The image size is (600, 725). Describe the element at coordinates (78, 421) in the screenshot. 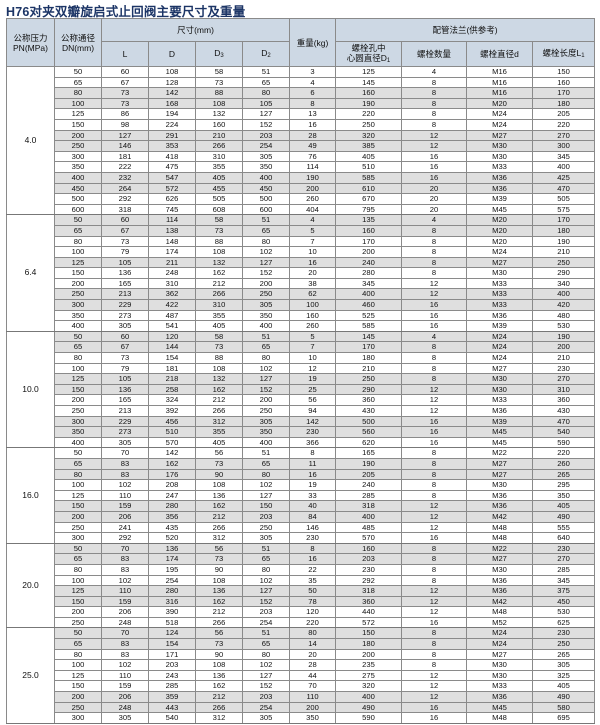

I see `dn-cell: 300` at that location.